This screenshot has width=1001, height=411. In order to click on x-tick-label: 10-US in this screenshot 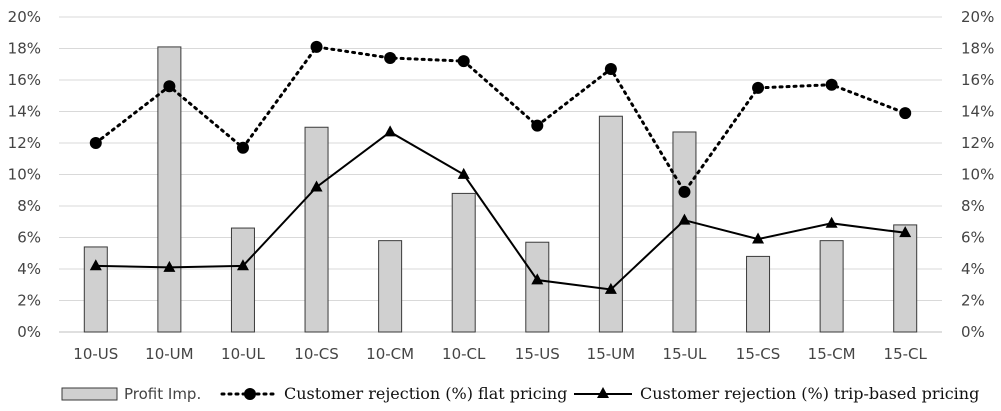, I will do `click(95, 354)`.